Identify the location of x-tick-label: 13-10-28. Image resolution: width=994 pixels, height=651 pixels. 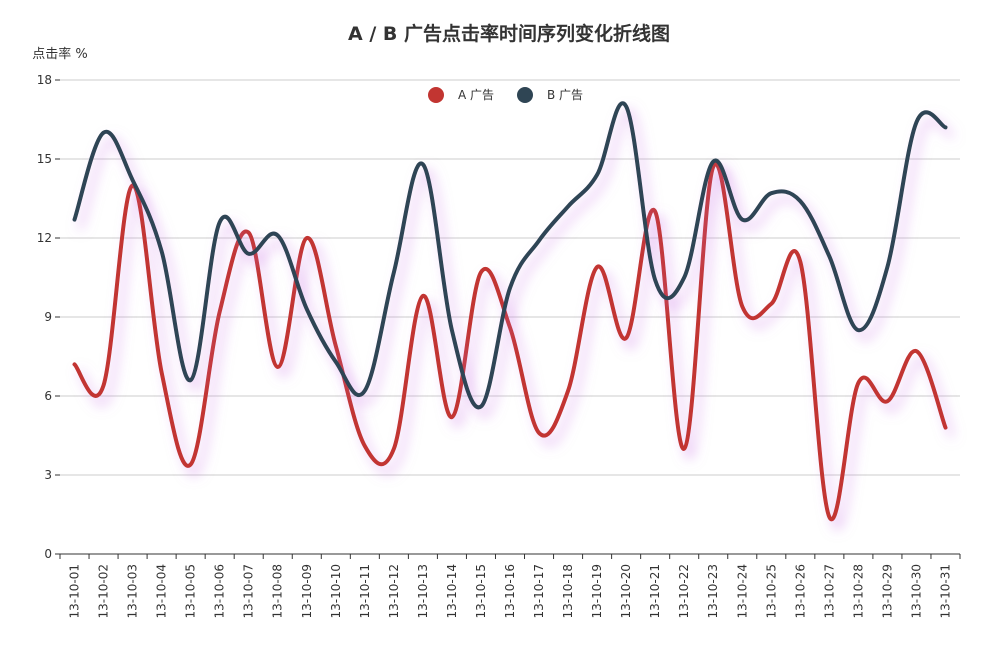
(858, 591).